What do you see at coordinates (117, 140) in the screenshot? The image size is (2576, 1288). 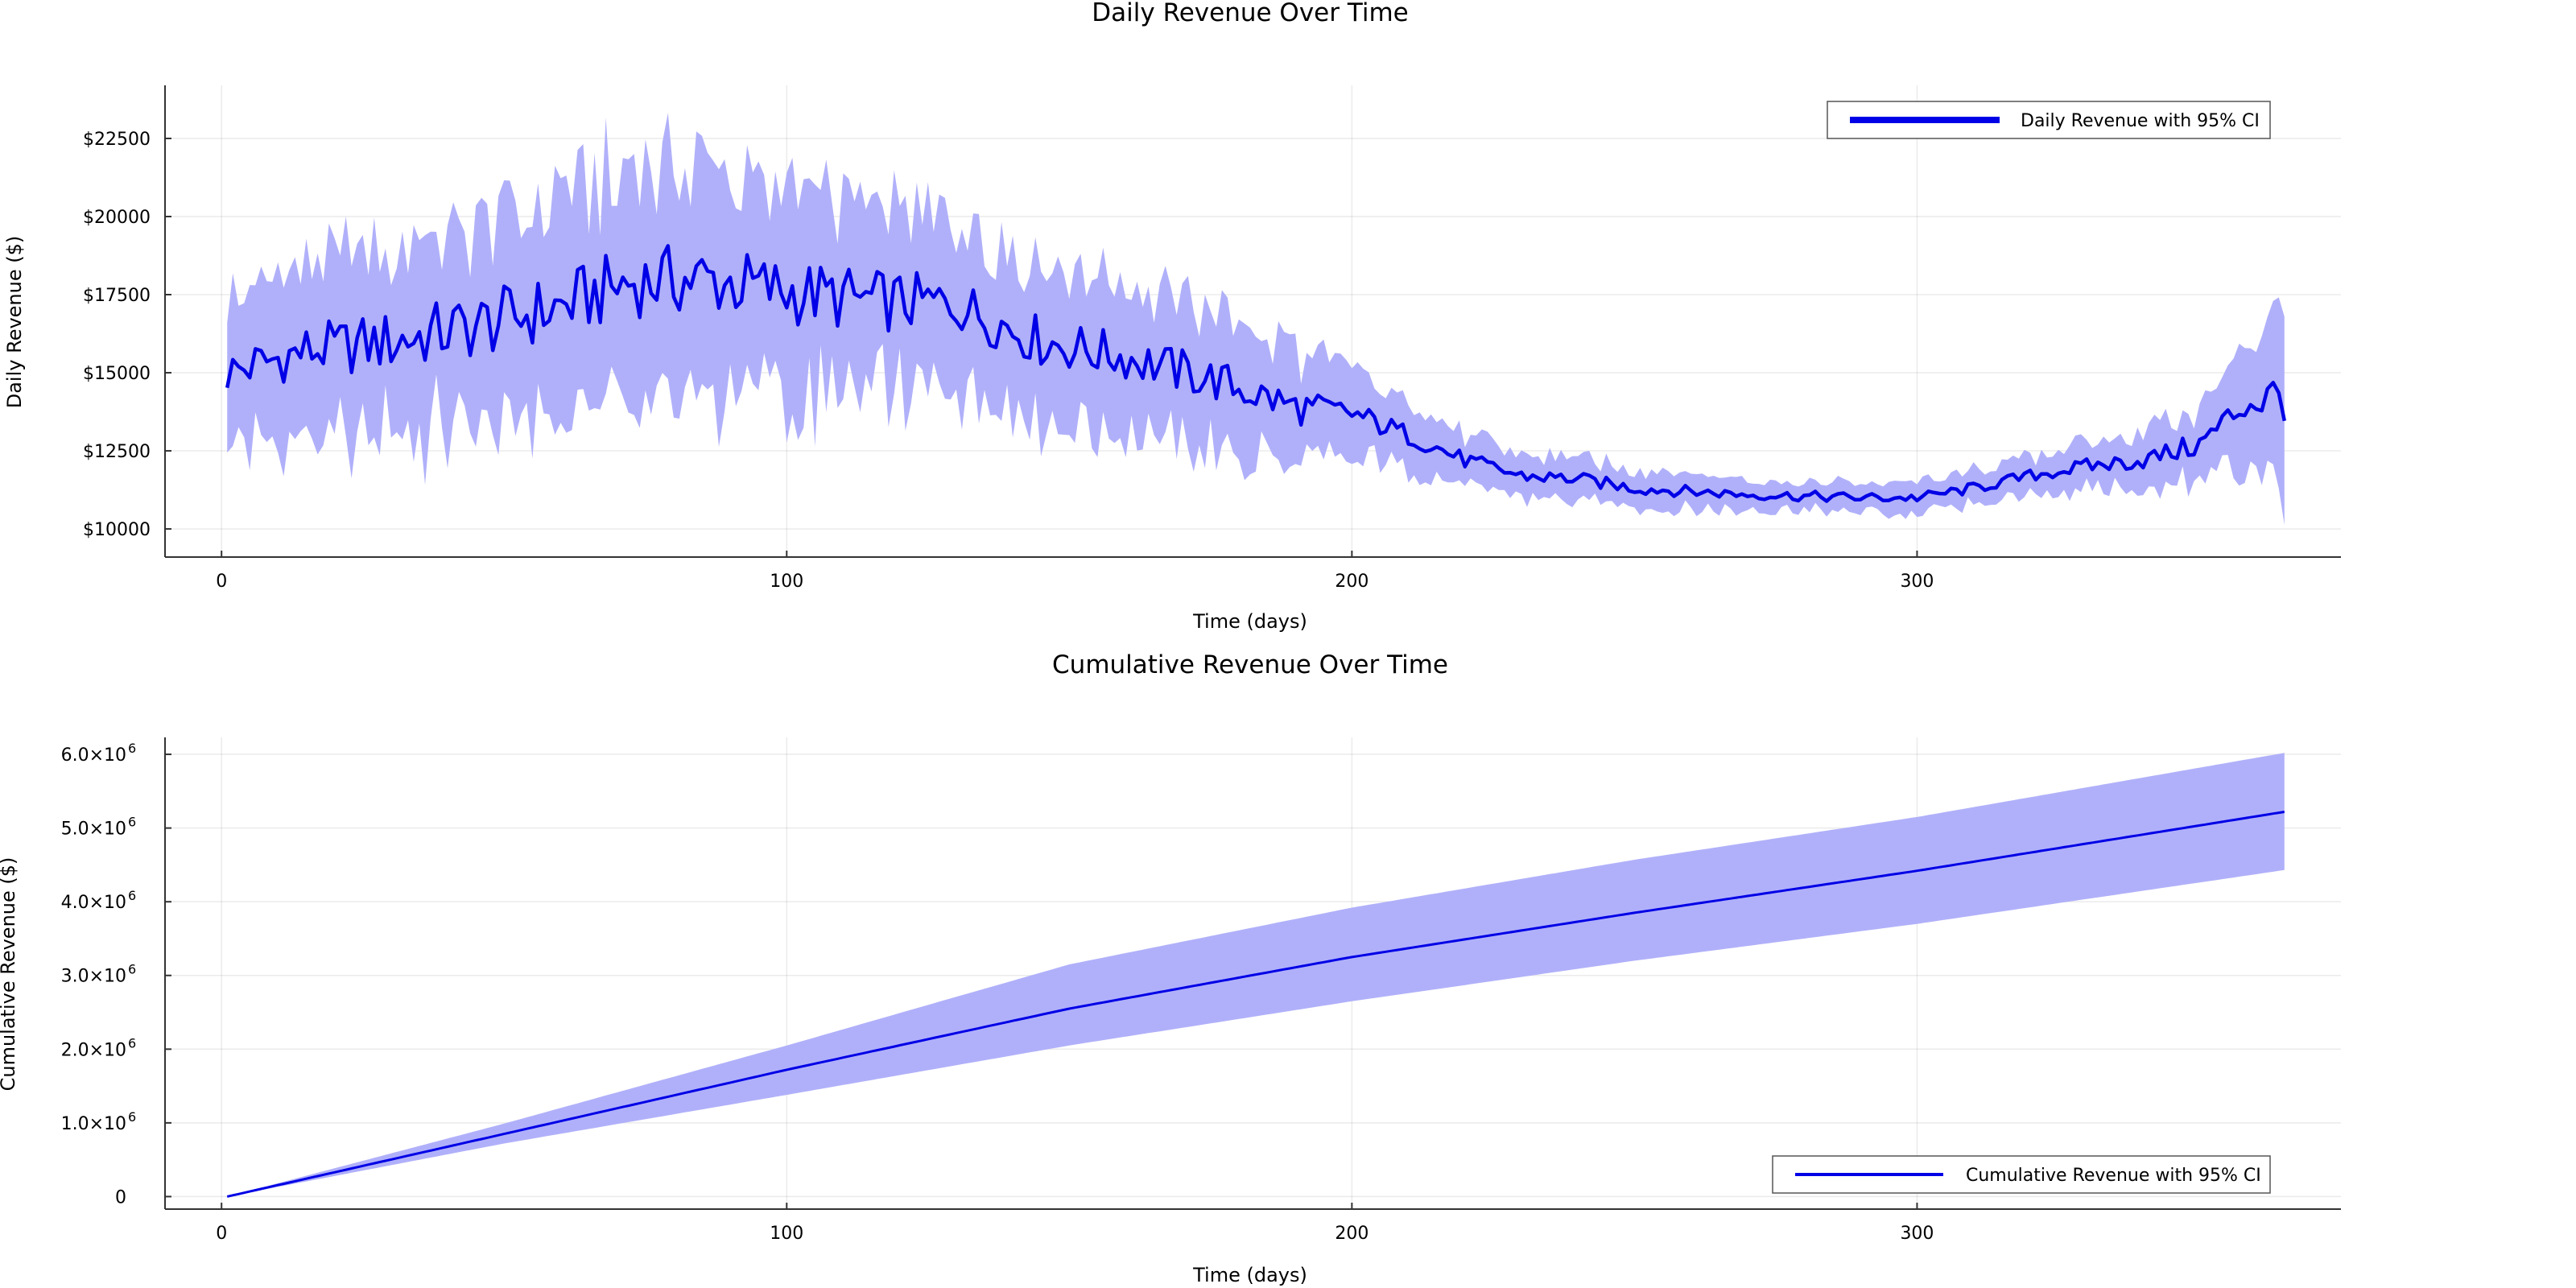 I see `y-tick-label: $22500` at bounding box center [117, 140].